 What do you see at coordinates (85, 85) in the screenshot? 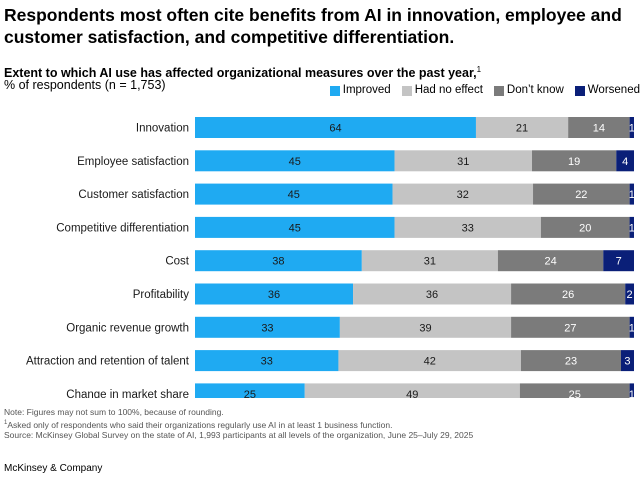
I see `unit-label: % of respondents (n = 1,753)` at bounding box center [85, 85].